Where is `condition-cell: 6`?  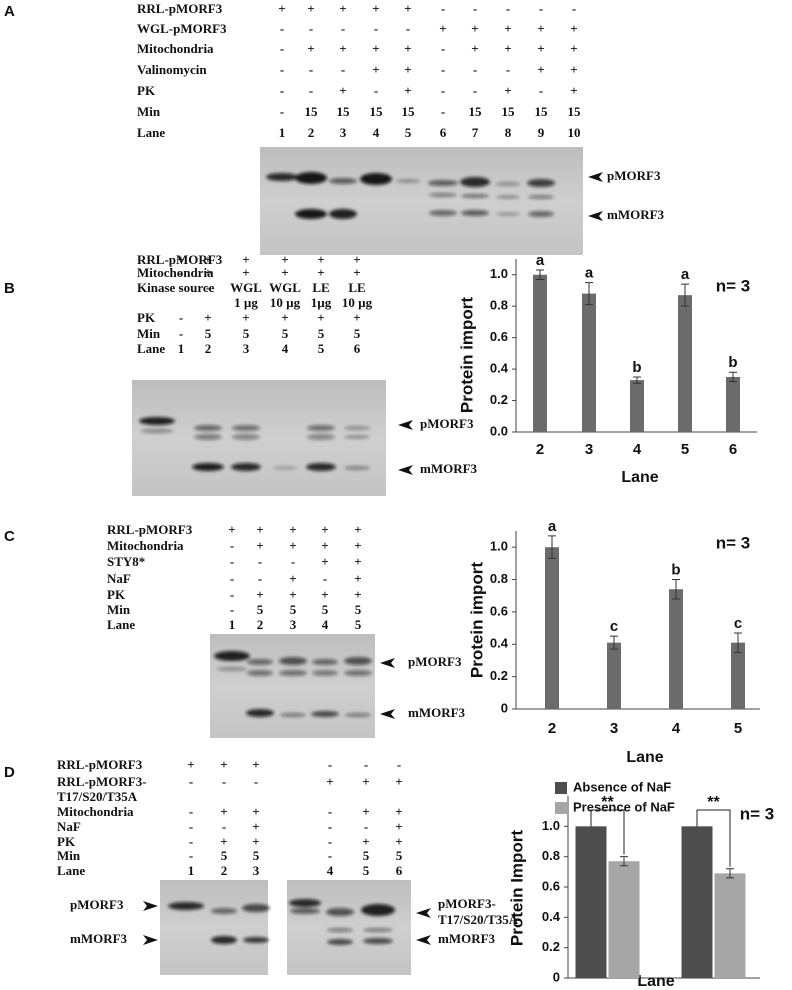
condition-cell: 6 is located at coordinates (357, 348).